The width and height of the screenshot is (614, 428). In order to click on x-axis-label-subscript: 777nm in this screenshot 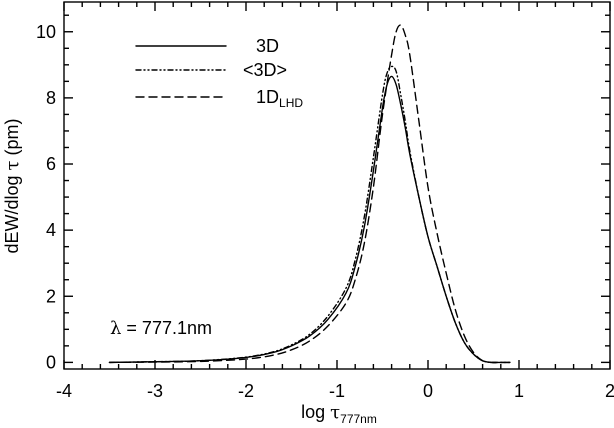, I will do `click(358, 419)`.